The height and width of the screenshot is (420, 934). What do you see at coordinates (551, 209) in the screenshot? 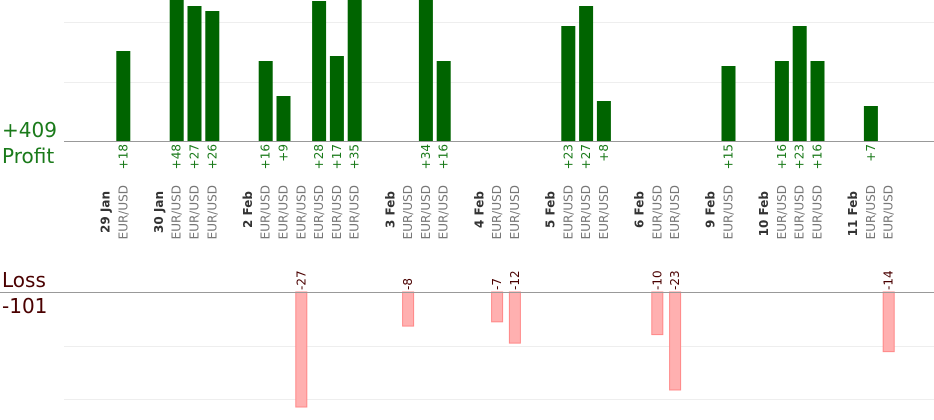
I see `date-label: 5 Feb` at bounding box center [551, 209].